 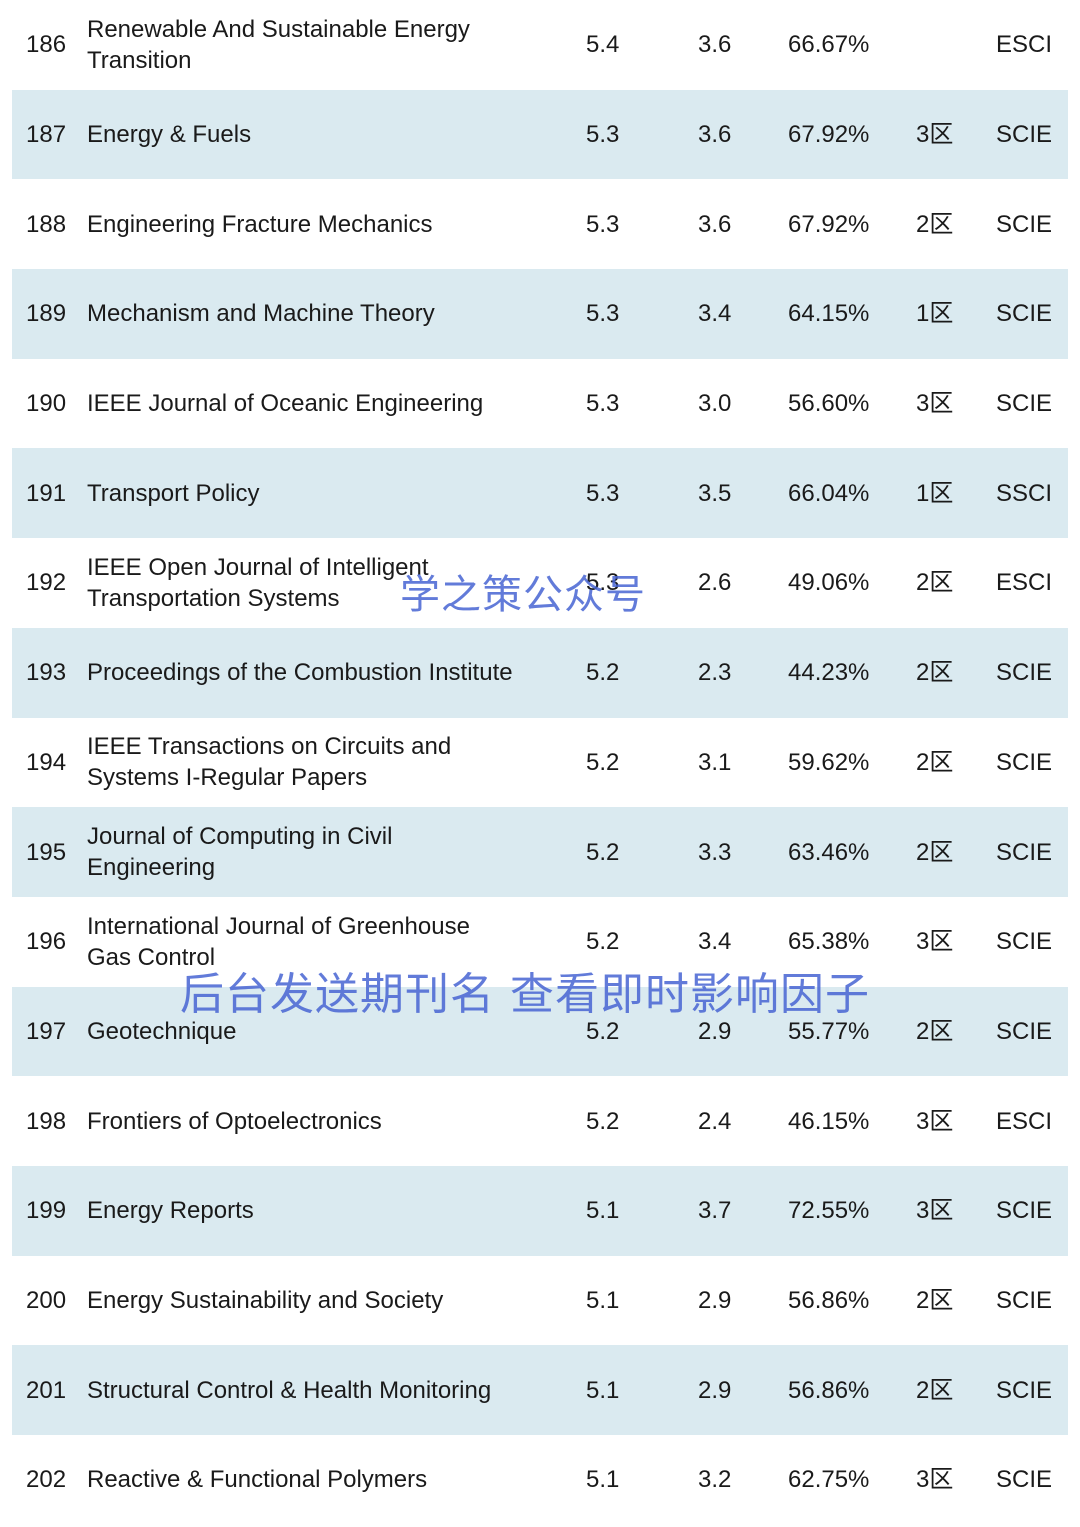 I want to click on zone-cell, so click(x=946, y=45).